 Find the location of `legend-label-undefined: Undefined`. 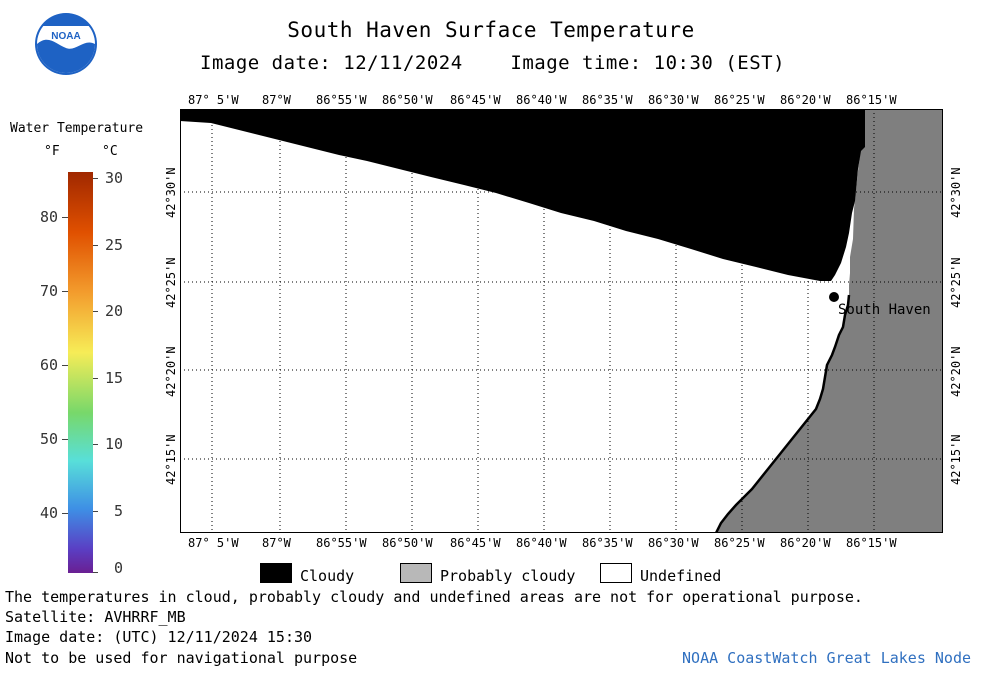

legend-label-undefined: Undefined is located at coordinates (681, 576).